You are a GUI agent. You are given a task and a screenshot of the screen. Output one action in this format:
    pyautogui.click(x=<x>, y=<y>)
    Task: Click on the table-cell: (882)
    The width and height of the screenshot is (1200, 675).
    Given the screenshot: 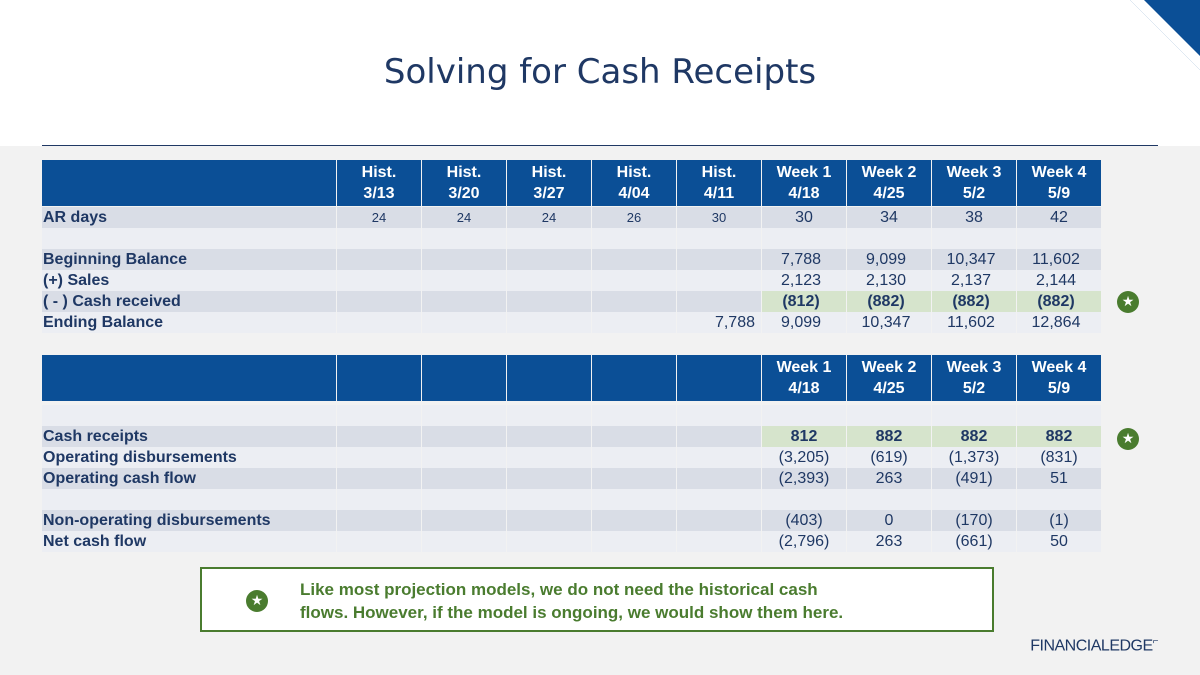 What is the action you would take?
    pyautogui.click(x=889, y=301)
    